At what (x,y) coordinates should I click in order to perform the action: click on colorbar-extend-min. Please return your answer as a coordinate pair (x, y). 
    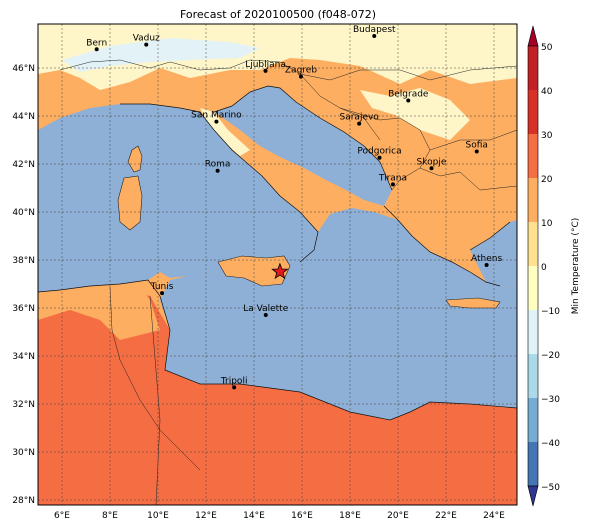
    Looking at the image, I should click on (533, 496).